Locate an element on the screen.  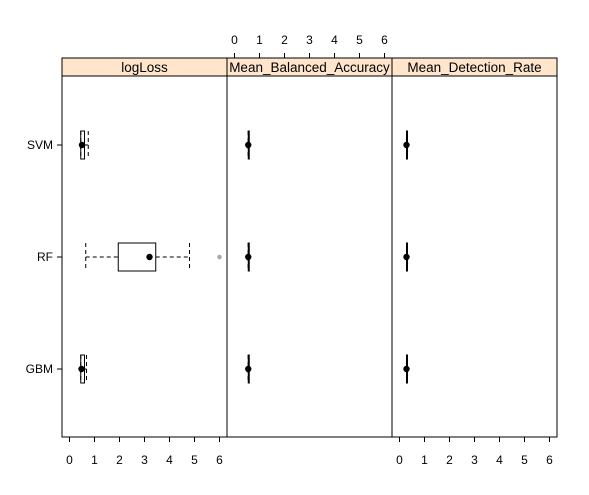
y-axis: SVM RF GBM is located at coordinates (44, 257).